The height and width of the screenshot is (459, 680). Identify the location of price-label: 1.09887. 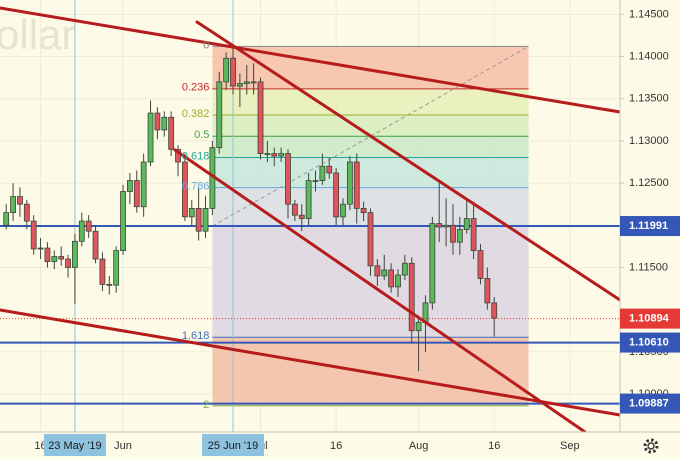
(649, 403).